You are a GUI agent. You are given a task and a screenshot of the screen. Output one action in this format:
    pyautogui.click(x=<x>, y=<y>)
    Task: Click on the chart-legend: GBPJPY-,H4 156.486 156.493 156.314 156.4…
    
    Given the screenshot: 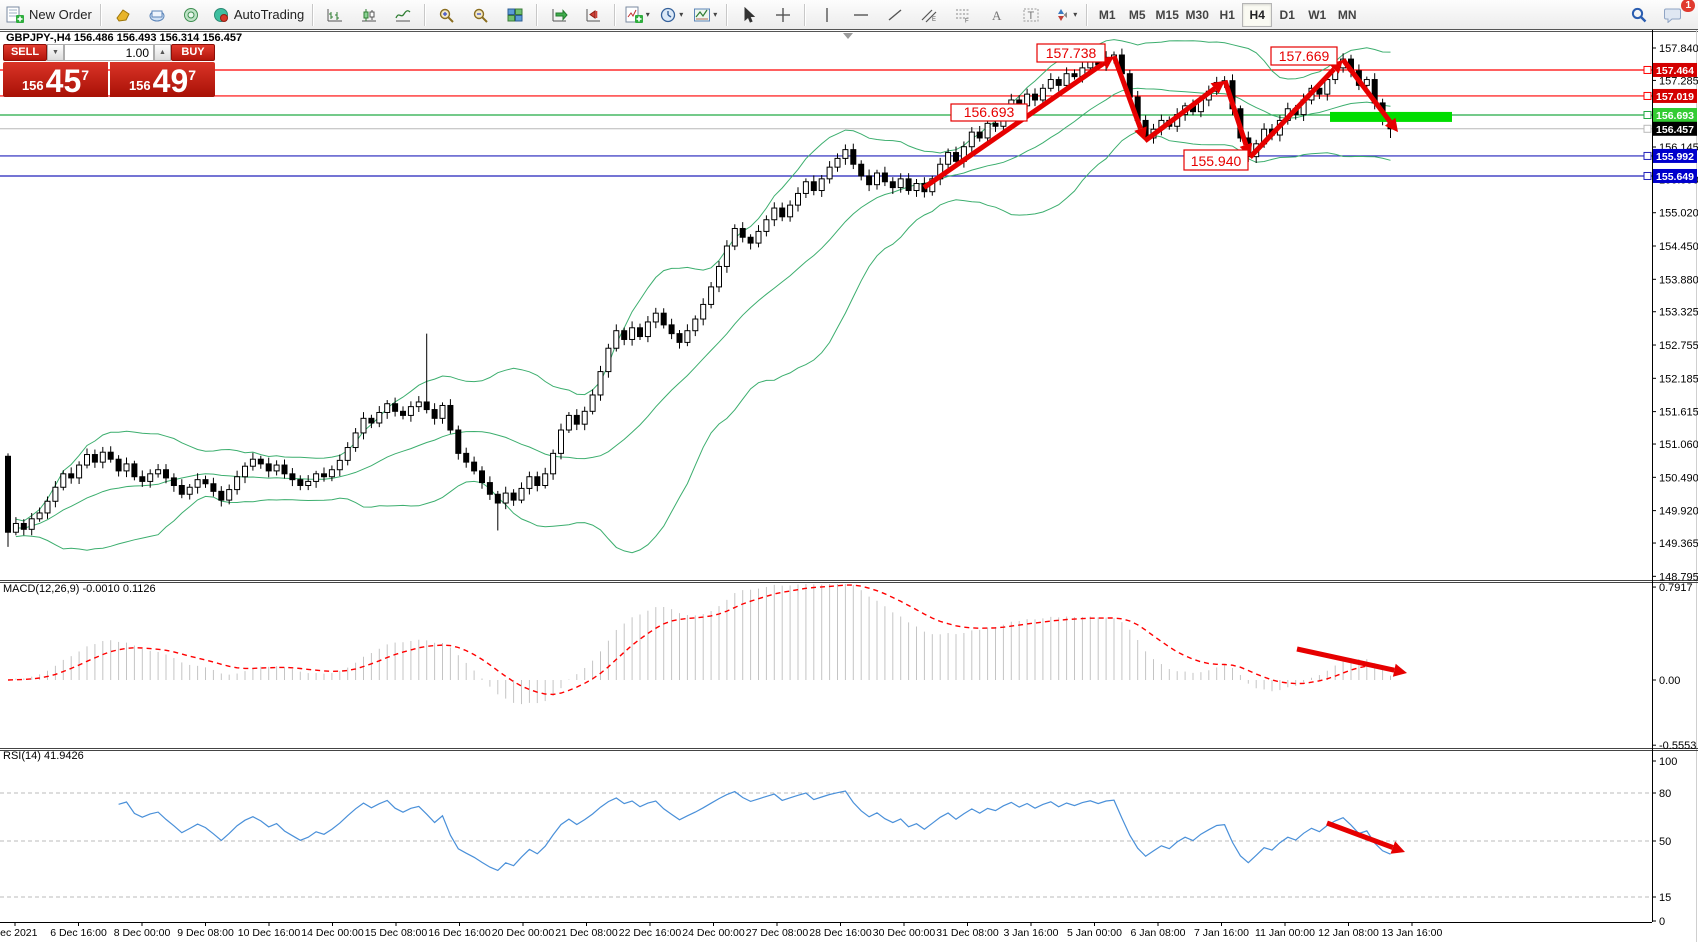 What is the action you would take?
    pyautogui.click(x=124, y=38)
    